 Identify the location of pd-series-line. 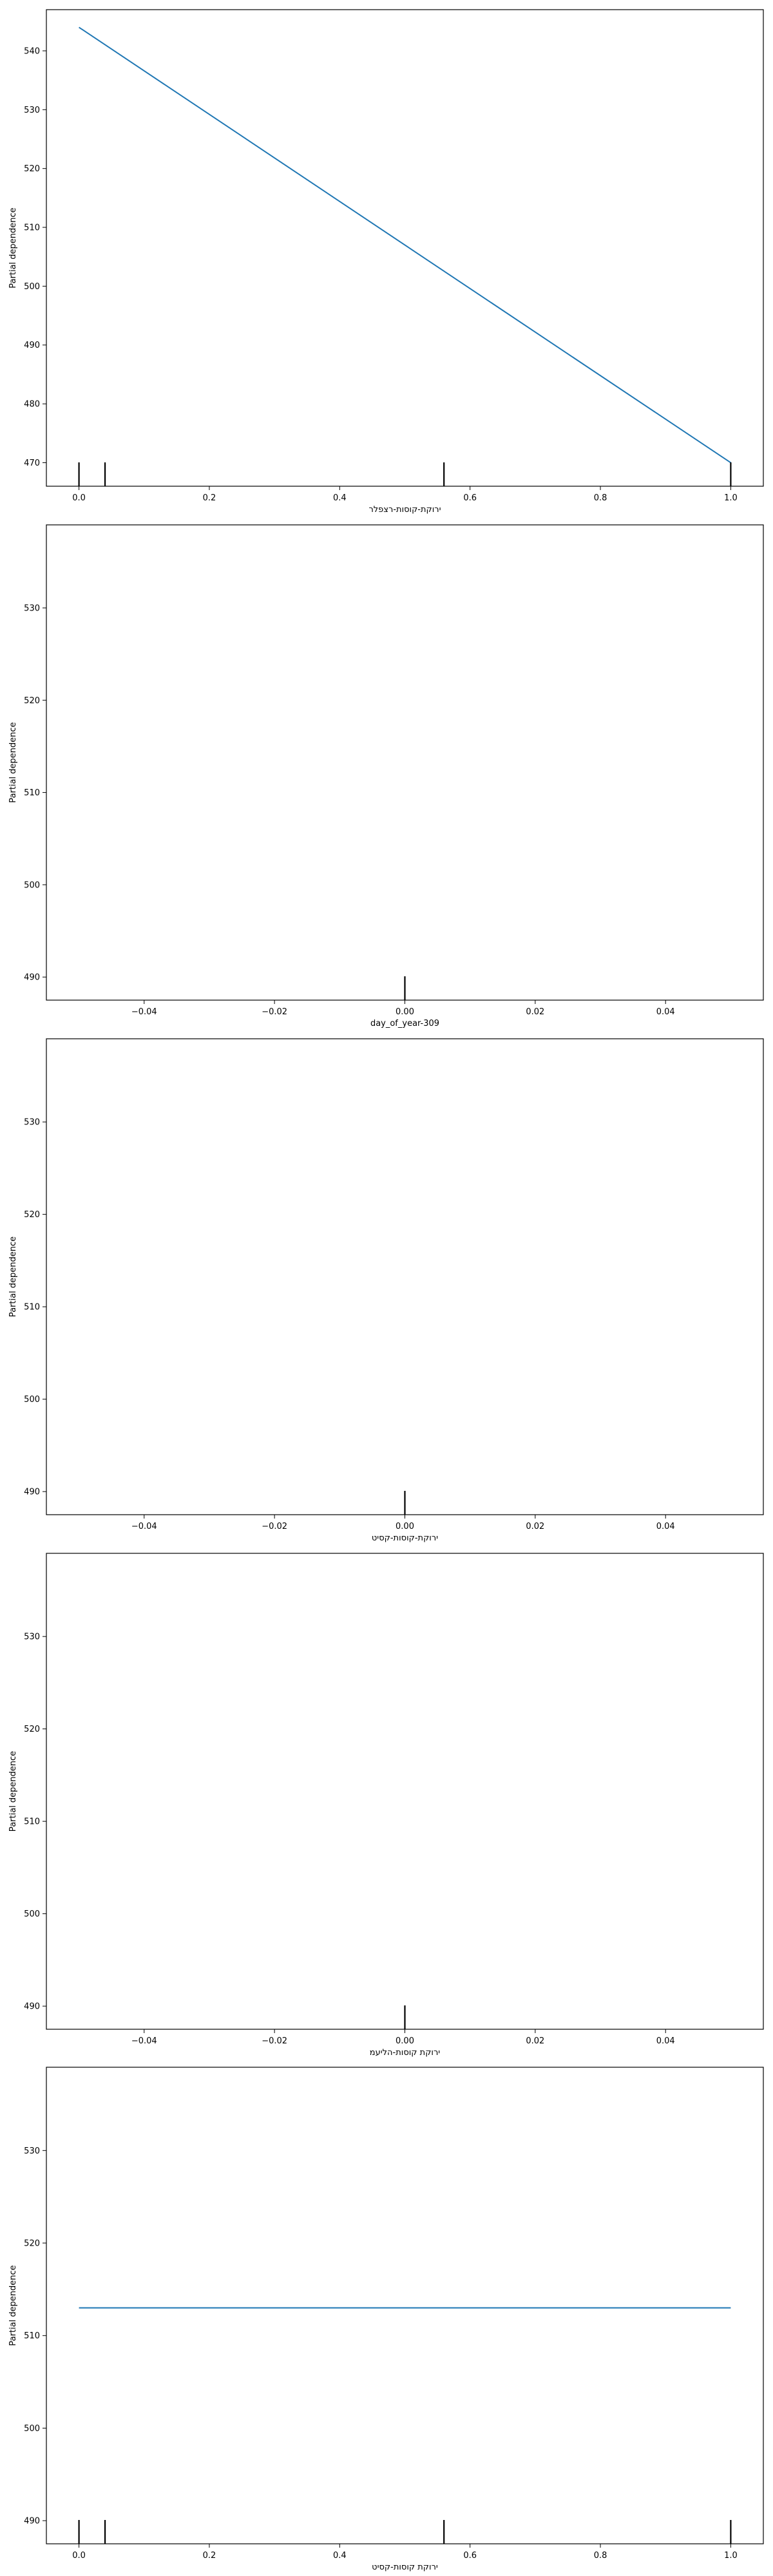
(405, 245).